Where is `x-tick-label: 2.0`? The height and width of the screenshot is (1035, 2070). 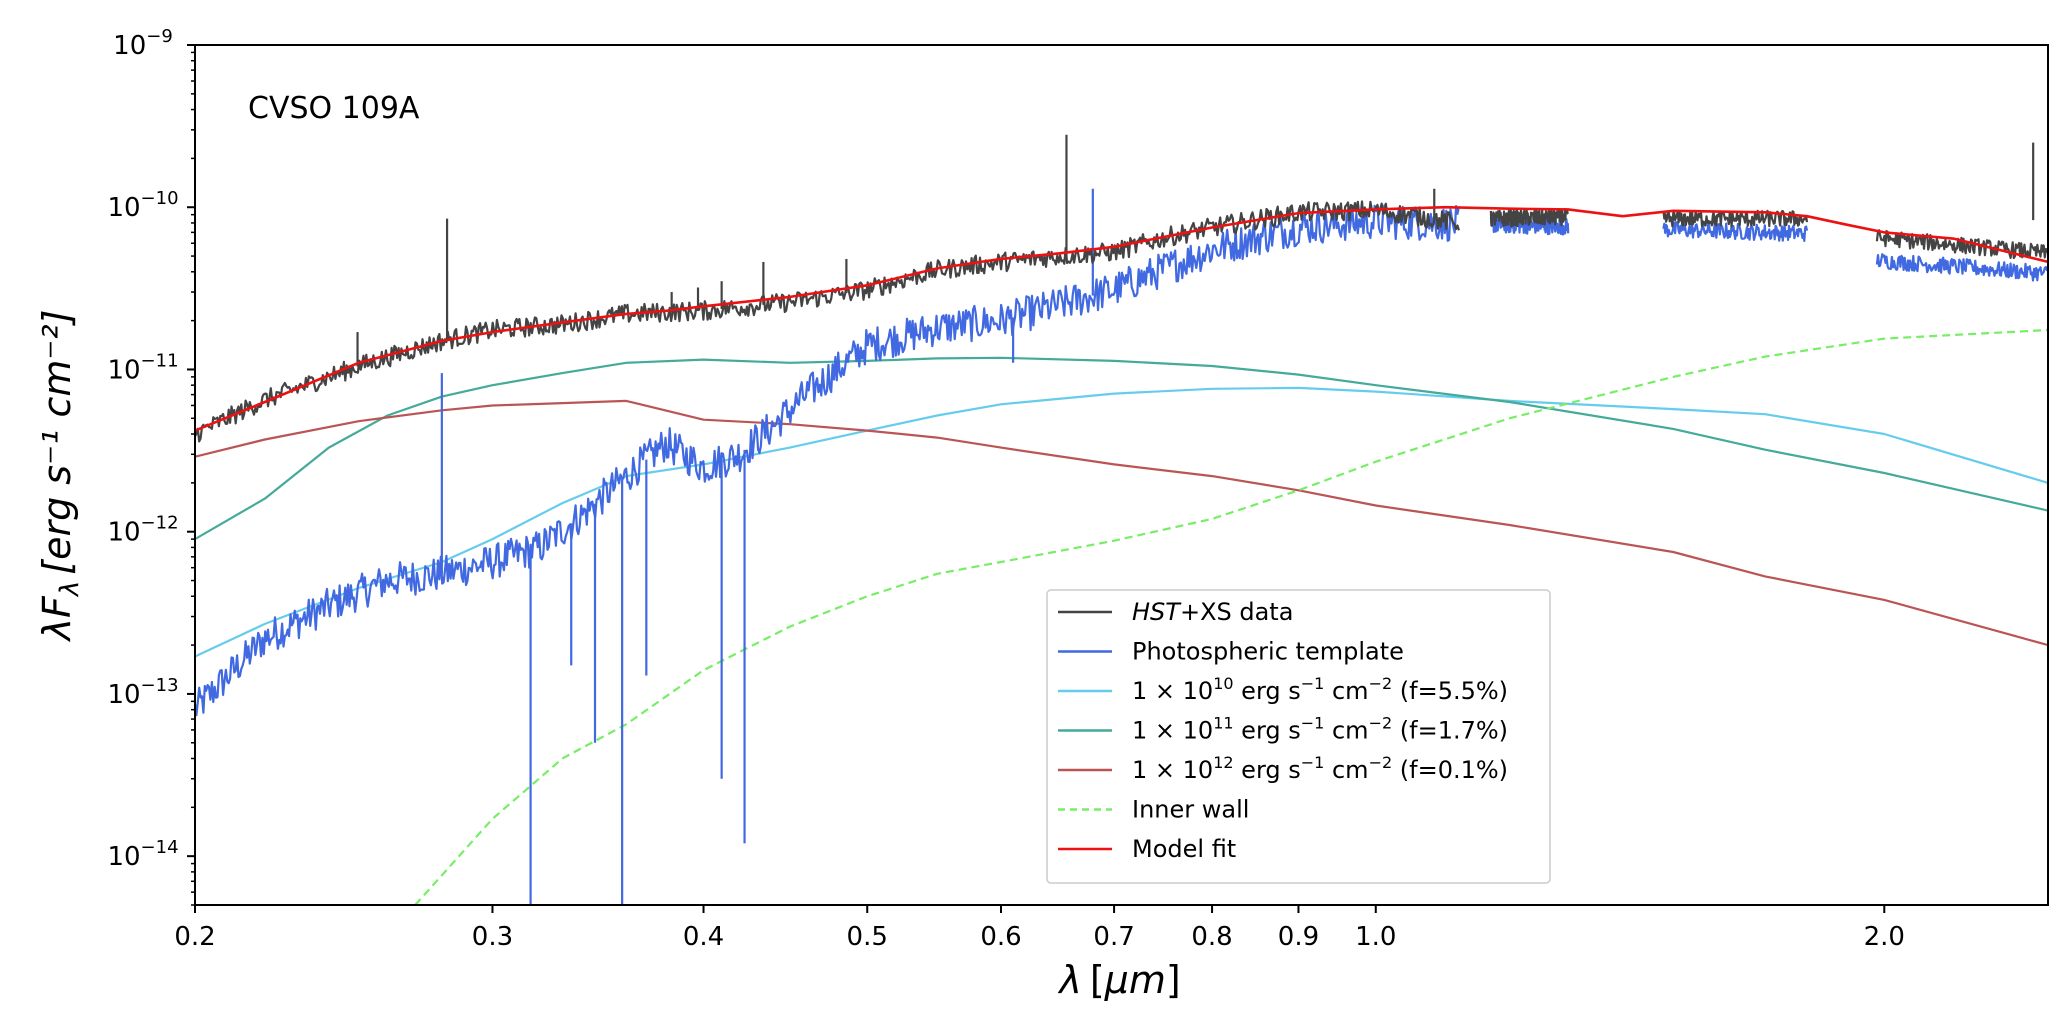
x-tick-label: 2.0 is located at coordinates (1884, 937).